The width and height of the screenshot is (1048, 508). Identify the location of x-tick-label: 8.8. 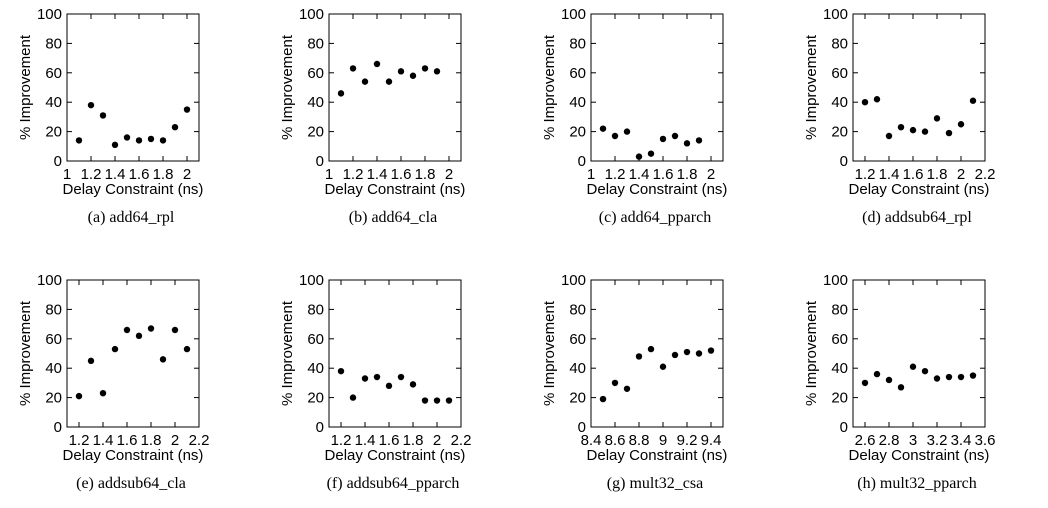
(639, 440).